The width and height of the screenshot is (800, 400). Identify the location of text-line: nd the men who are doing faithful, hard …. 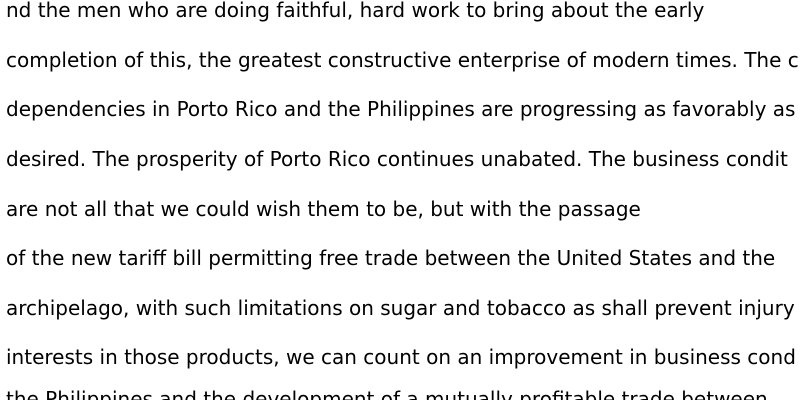
(355, 11).